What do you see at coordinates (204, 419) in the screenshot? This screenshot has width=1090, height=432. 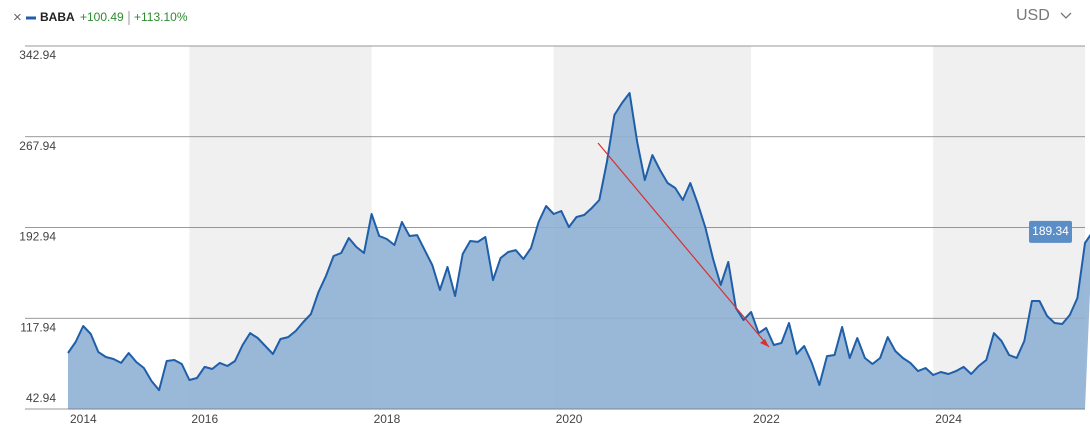 I see `x-tick-label: 2016` at bounding box center [204, 419].